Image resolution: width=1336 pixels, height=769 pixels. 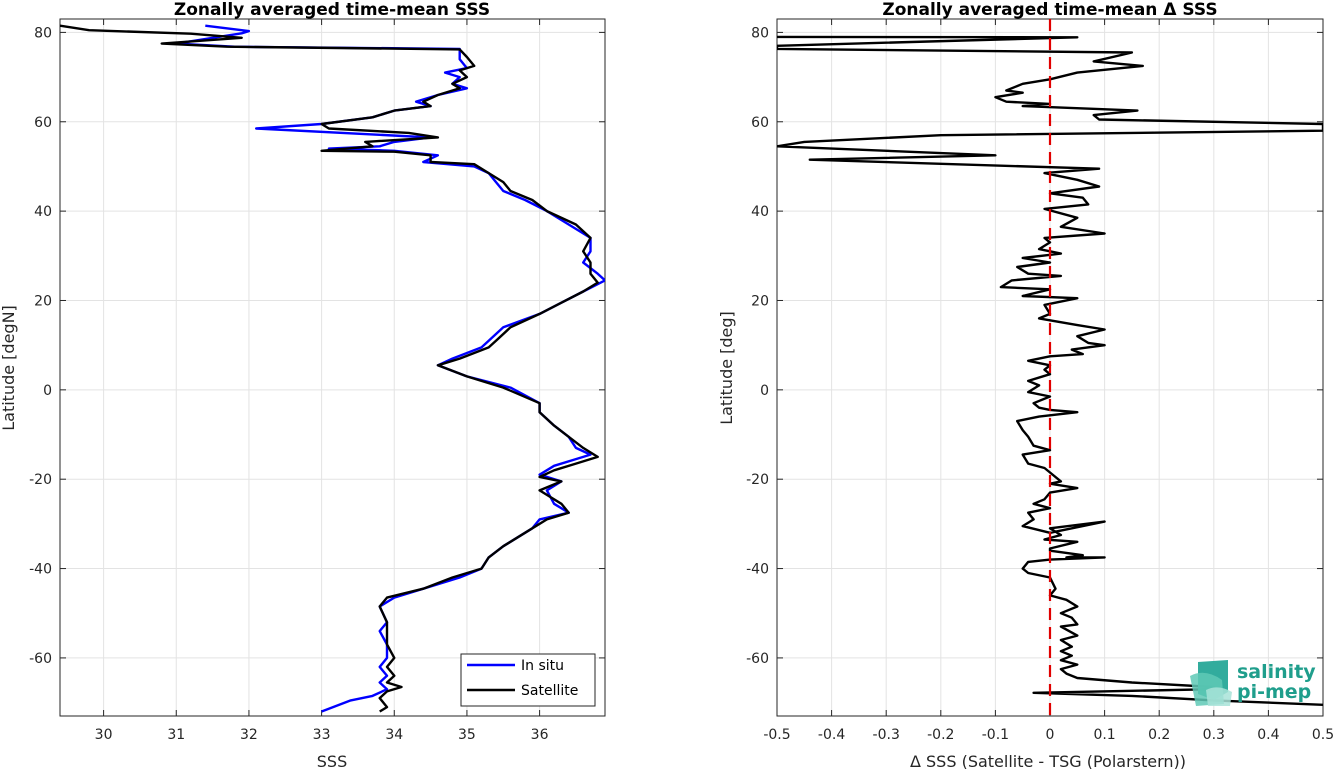 What do you see at coordinates (332, 760) in the screenshot?
I see `sss-x-axis-label: SSS` at bounding box center [332, 760].